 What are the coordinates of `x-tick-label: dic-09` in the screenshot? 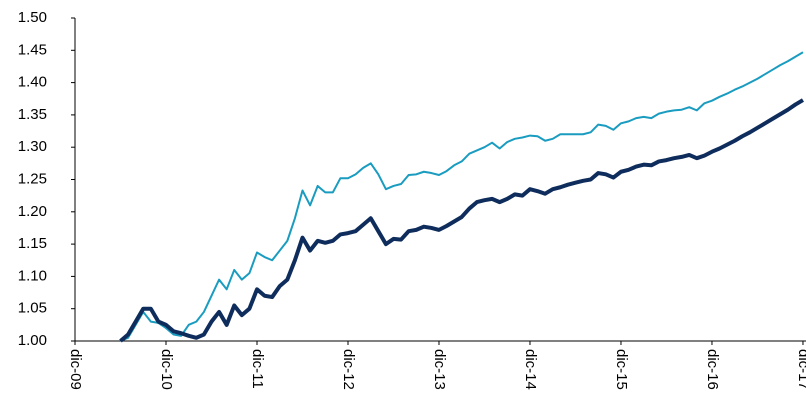 It's located at (75, 369).